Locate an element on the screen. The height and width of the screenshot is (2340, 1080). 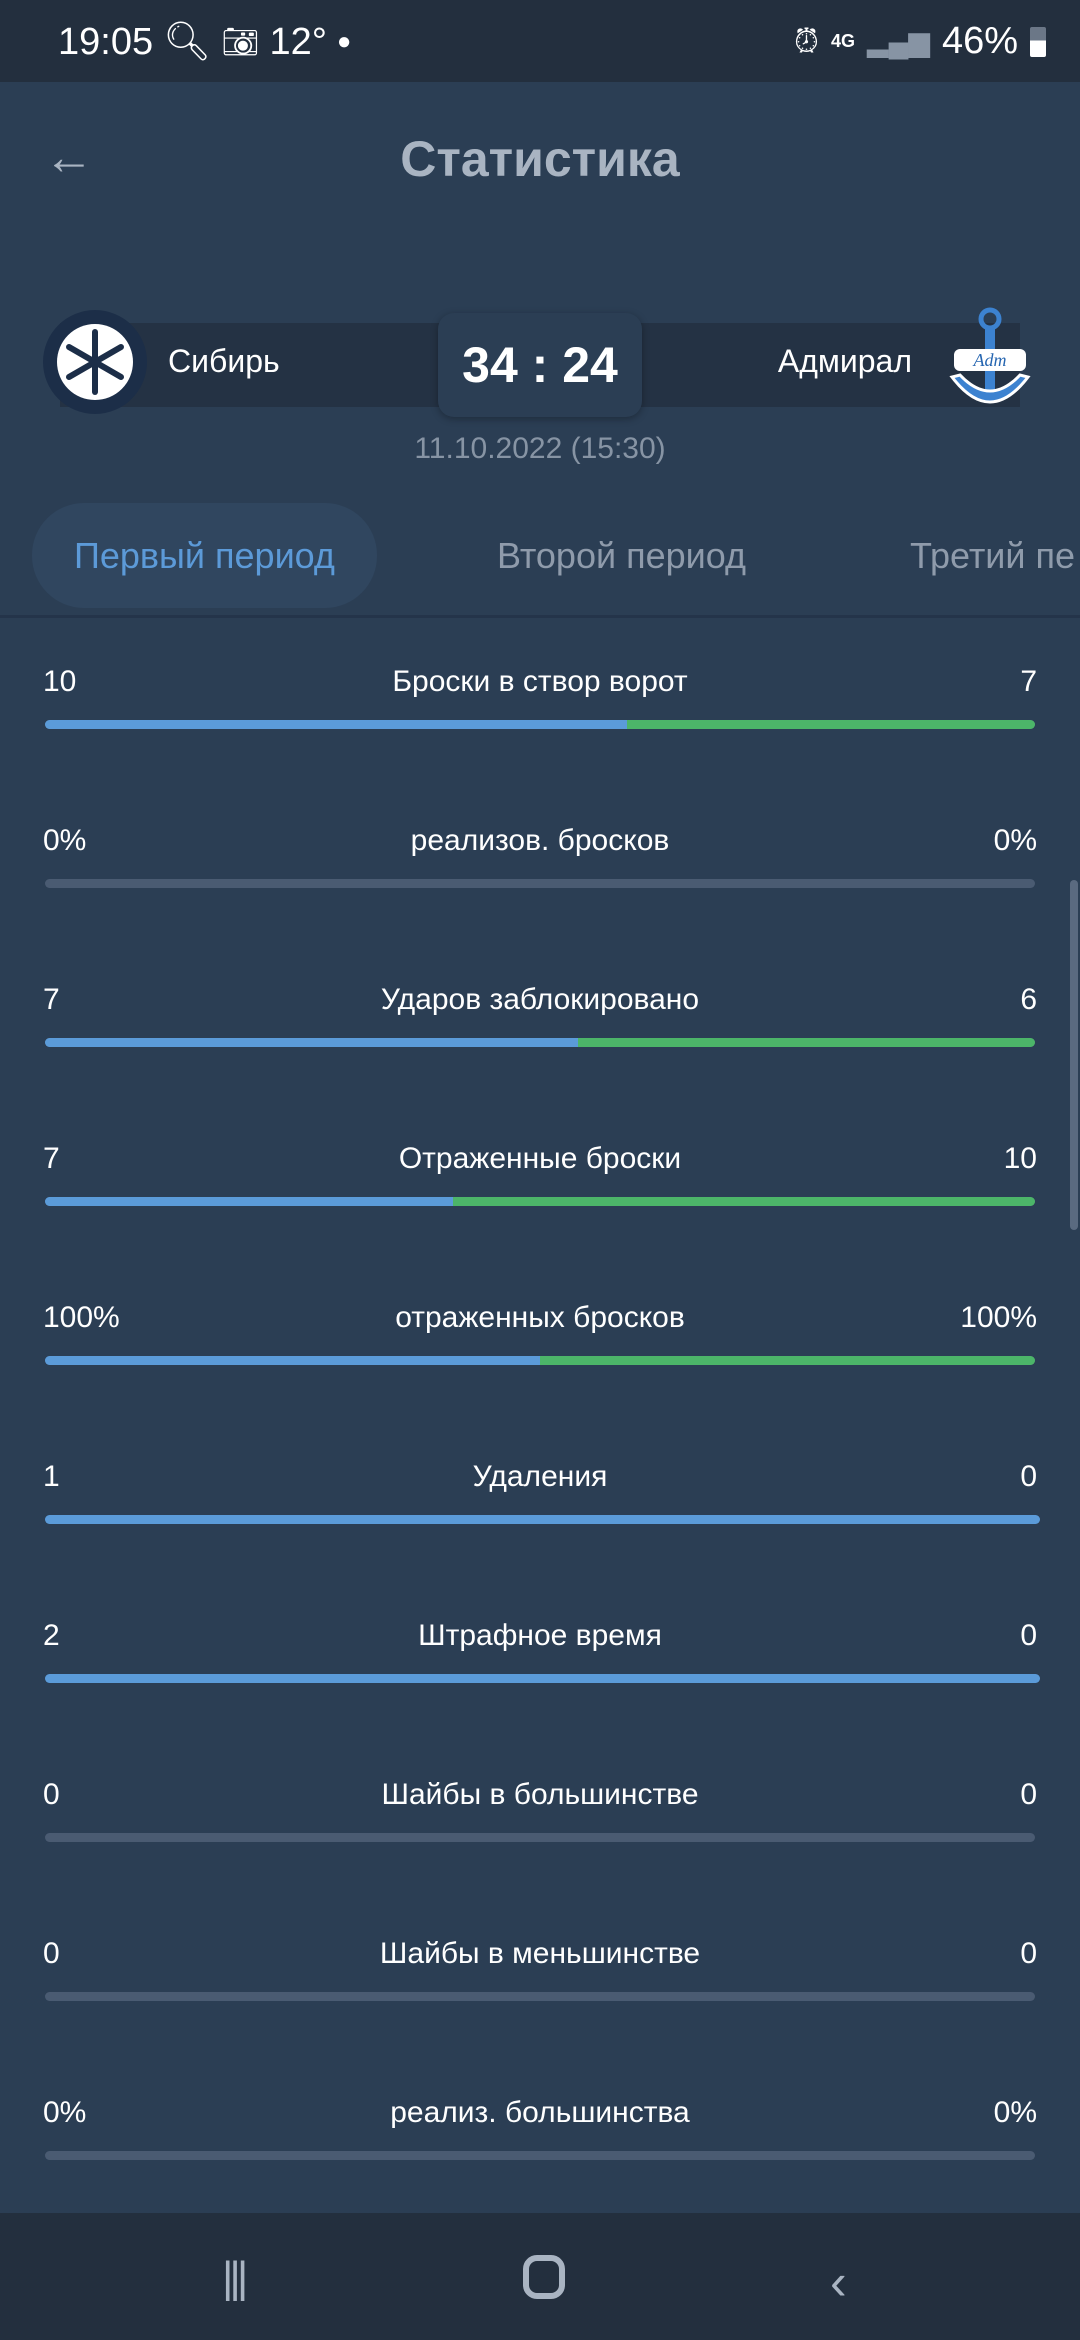
scrollbar is located at coordinates (1074, 1055).